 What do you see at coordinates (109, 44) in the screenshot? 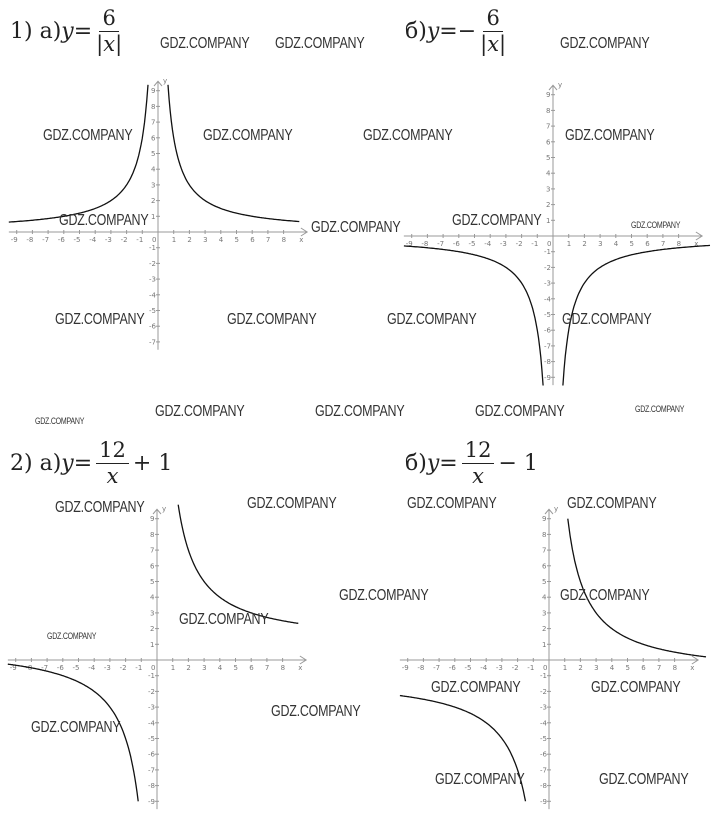
I see `denominator: |x|` at bounding box center [109, 44].